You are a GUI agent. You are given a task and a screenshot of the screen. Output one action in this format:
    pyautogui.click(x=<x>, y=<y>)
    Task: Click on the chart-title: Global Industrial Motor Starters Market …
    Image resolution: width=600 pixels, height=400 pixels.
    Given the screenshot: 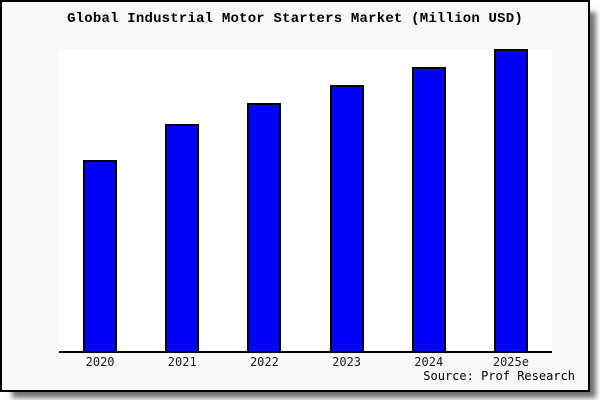 What is the action you would take?
    pyautogui.click(x=295, y=19)
    